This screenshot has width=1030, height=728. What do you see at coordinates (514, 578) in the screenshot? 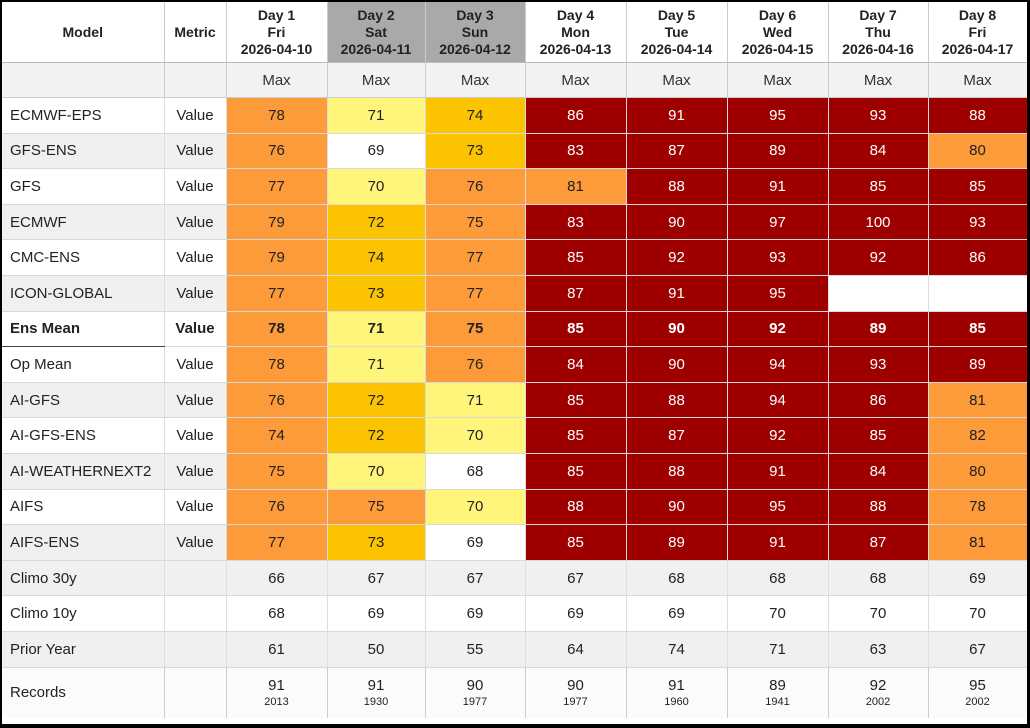
I see `climo-row: Climo 30y 66 67 67 67 68 68 68 69` at bounding box center [514, 578].